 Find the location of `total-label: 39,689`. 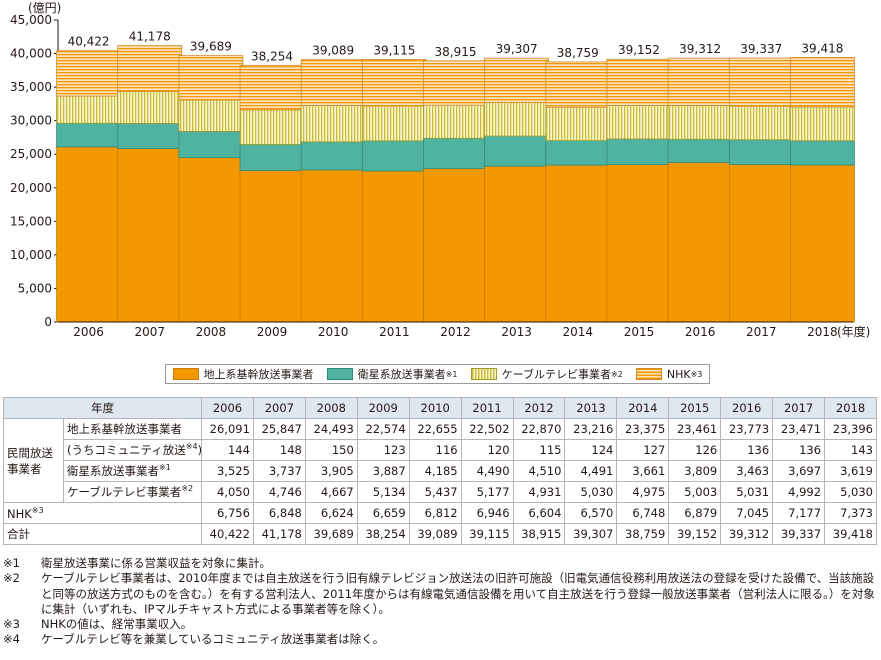

total-label: 39,689 is located at coordinates (211, 47).